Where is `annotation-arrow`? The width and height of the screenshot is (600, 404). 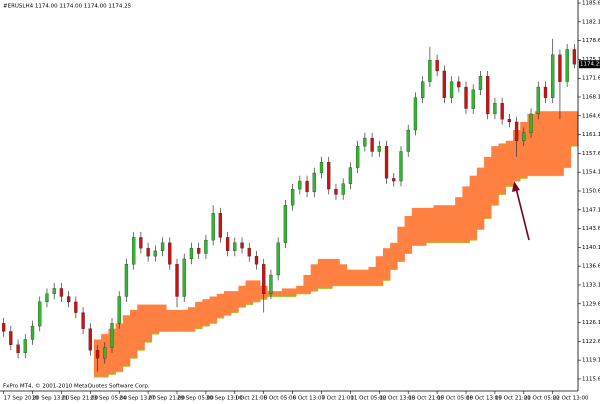
annotation-arrow is located at coordinates (521, 211).